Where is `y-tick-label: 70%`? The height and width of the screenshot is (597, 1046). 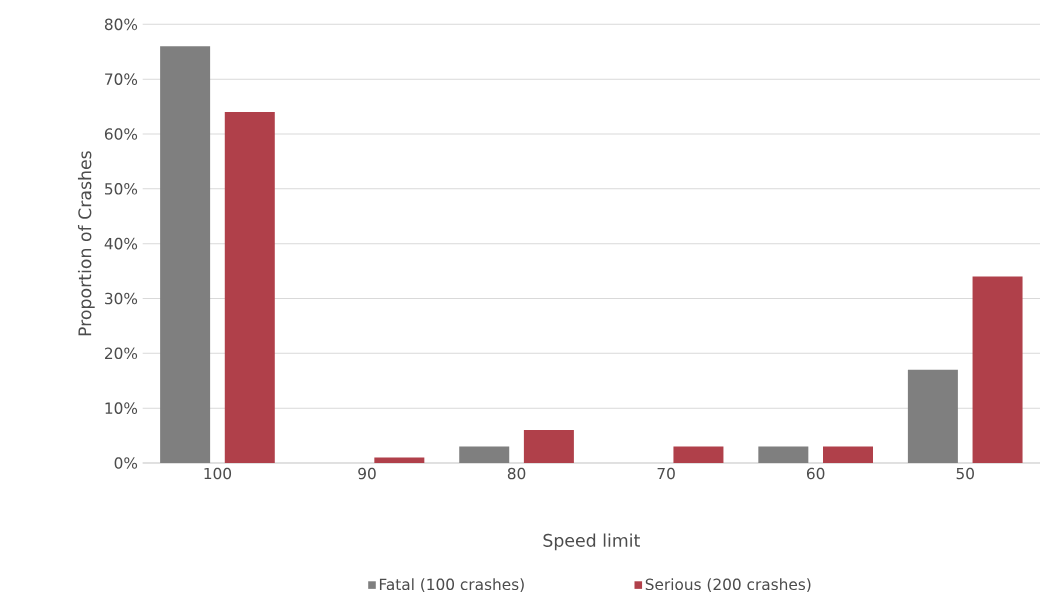 y-tick-label: 70% is located at coordinates (121, 79).